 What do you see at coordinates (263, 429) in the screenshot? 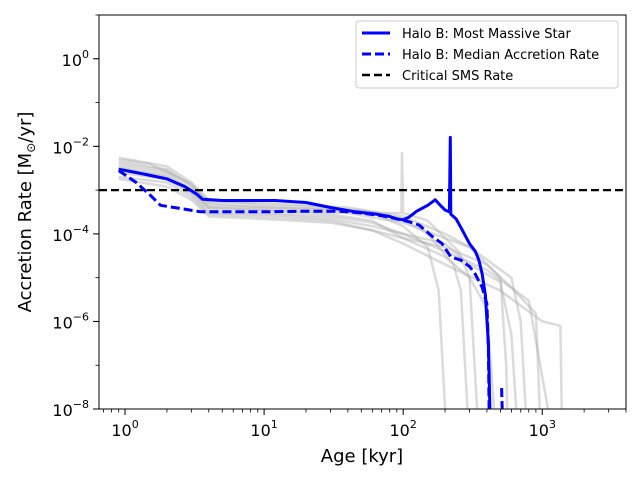
I see `x-tick-label: 10¹` at bounding box center [263, 429].